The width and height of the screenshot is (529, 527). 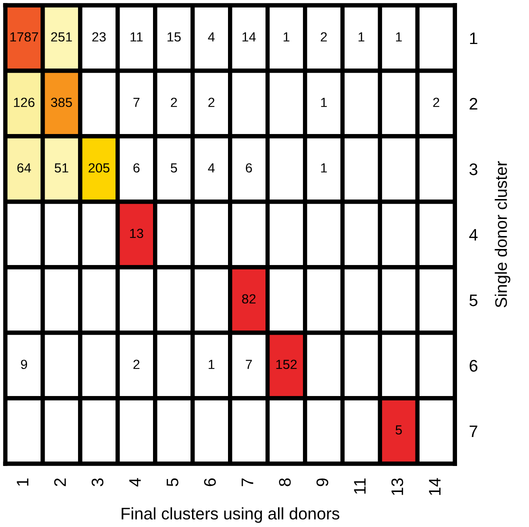 What do you see at coordinates (24, 37) in the screenshot?
I see `data-label: 1787` at bounding box center [24, 37].